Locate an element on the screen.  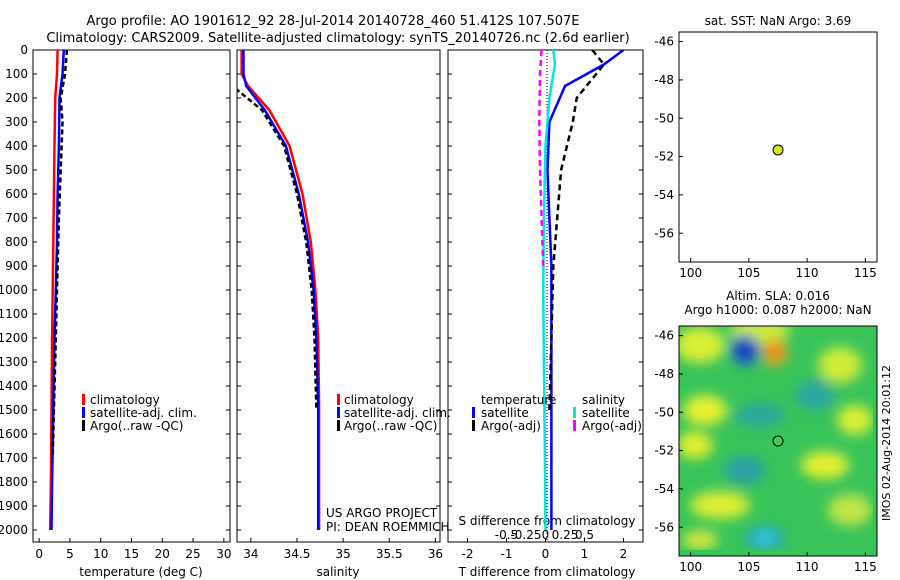
series-line-temperature-argo-adj- is located at coordinates (577, 230).